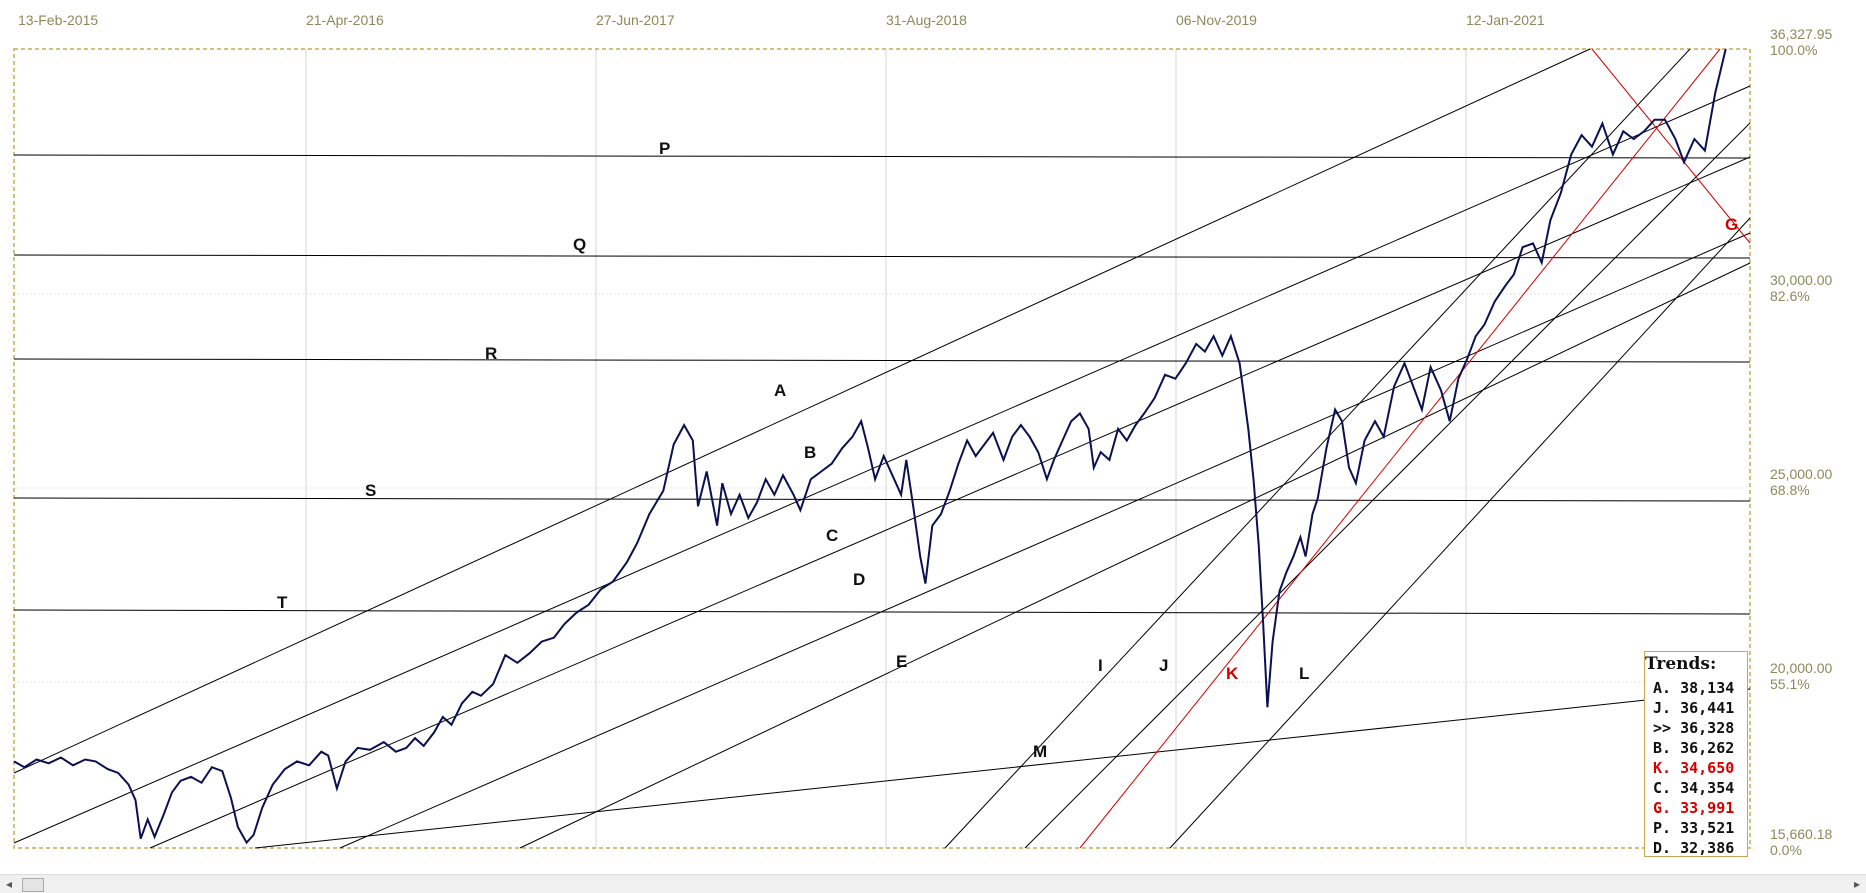 The width and height of the screenshot is (1866, 893). I want to click on trends-title: Trends:, so click(1681, 664).